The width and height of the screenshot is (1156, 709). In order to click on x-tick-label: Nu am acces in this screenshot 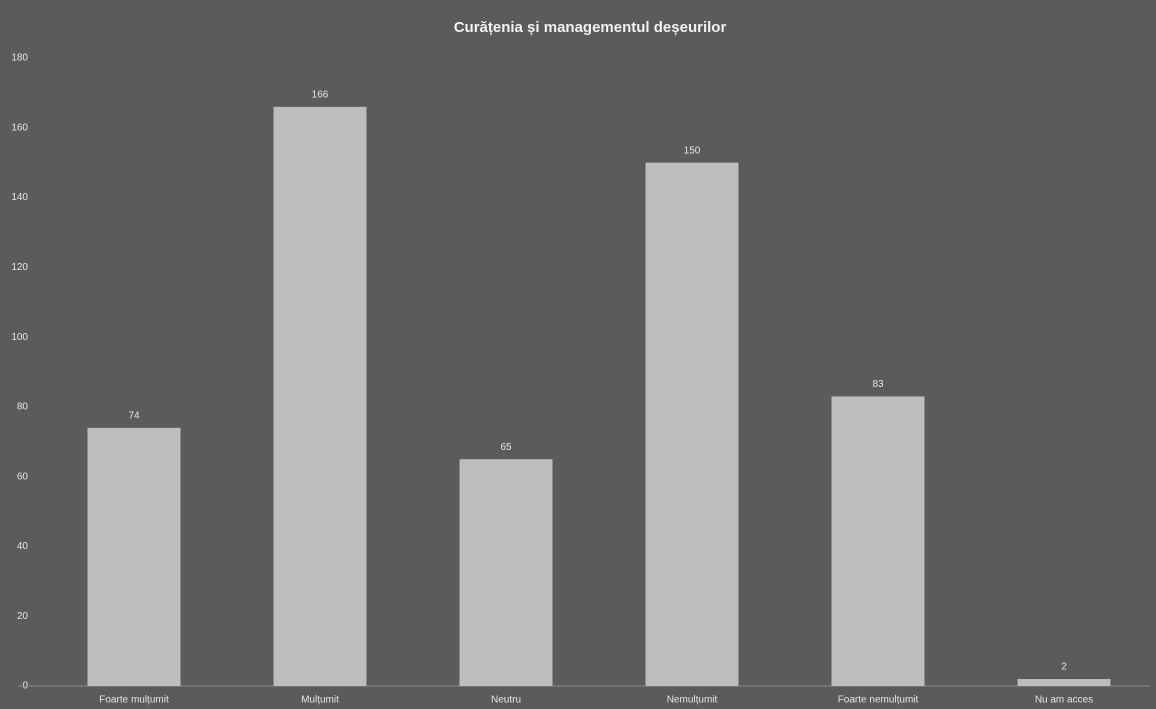, I will do `click(1064, 700)`.